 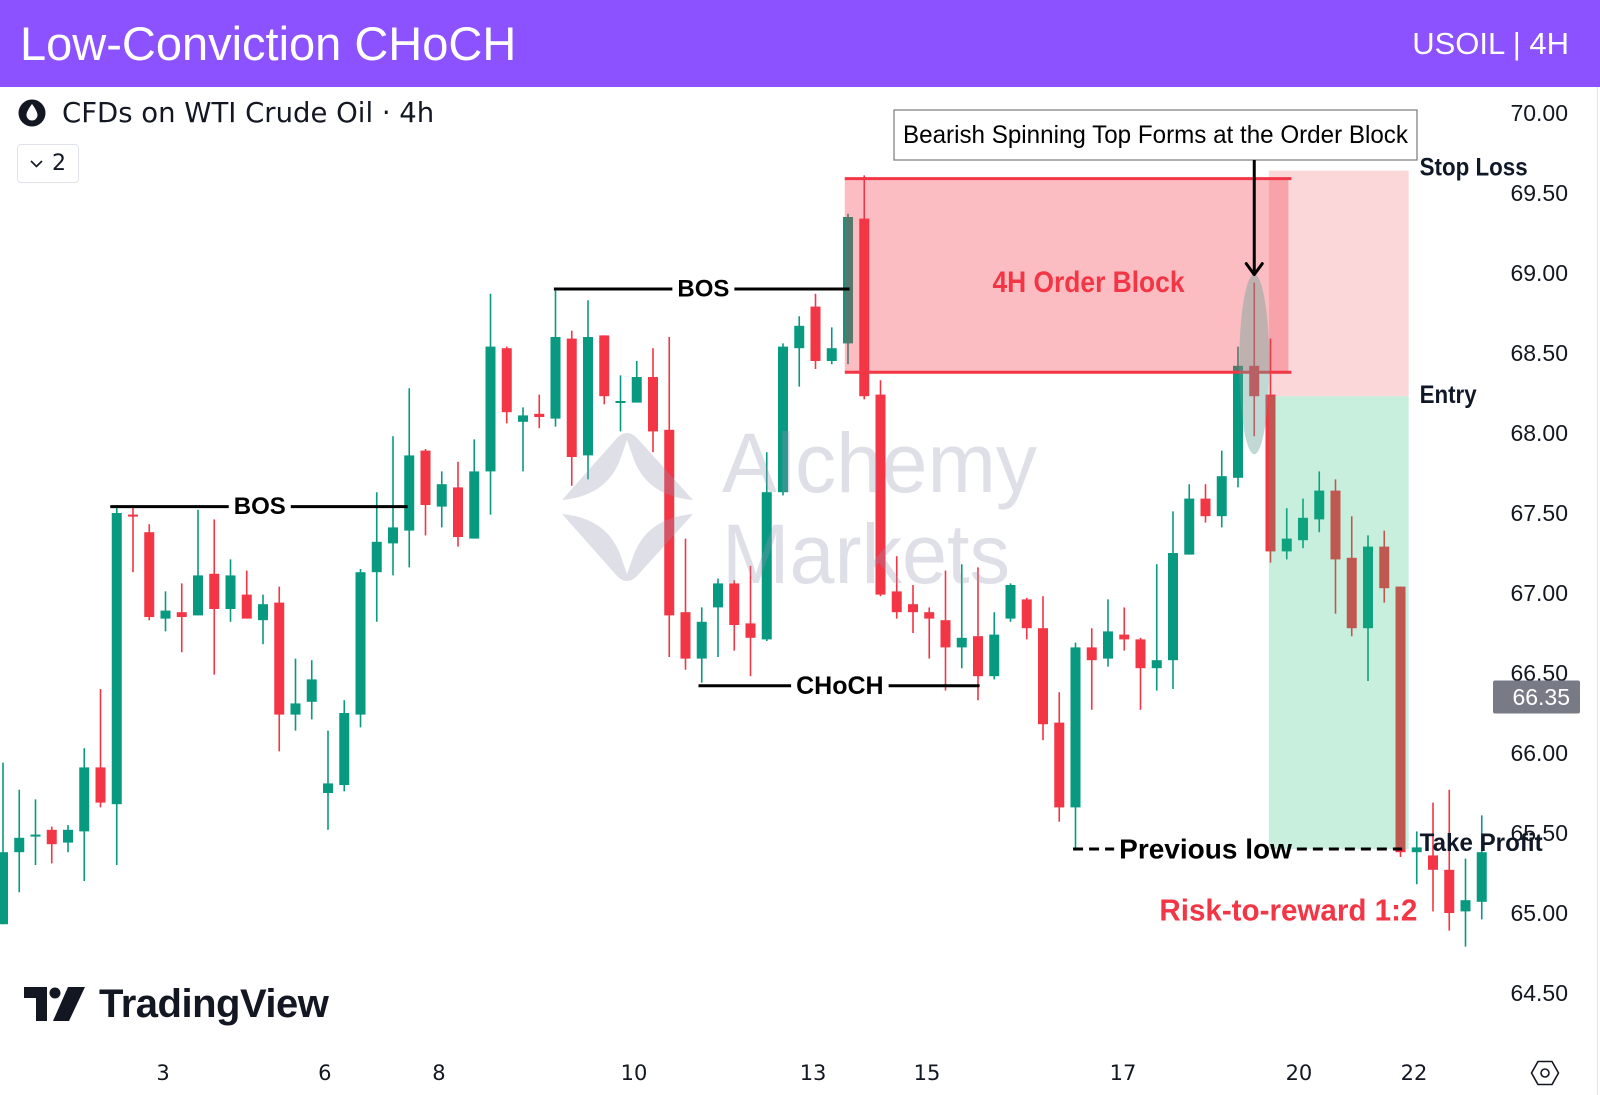 What do you see at coordinates (248, 113) in the screenshot?
I see `instrument-title: CFDs on WTI Crude Oil · 4h` at bounding box center [248, 113].